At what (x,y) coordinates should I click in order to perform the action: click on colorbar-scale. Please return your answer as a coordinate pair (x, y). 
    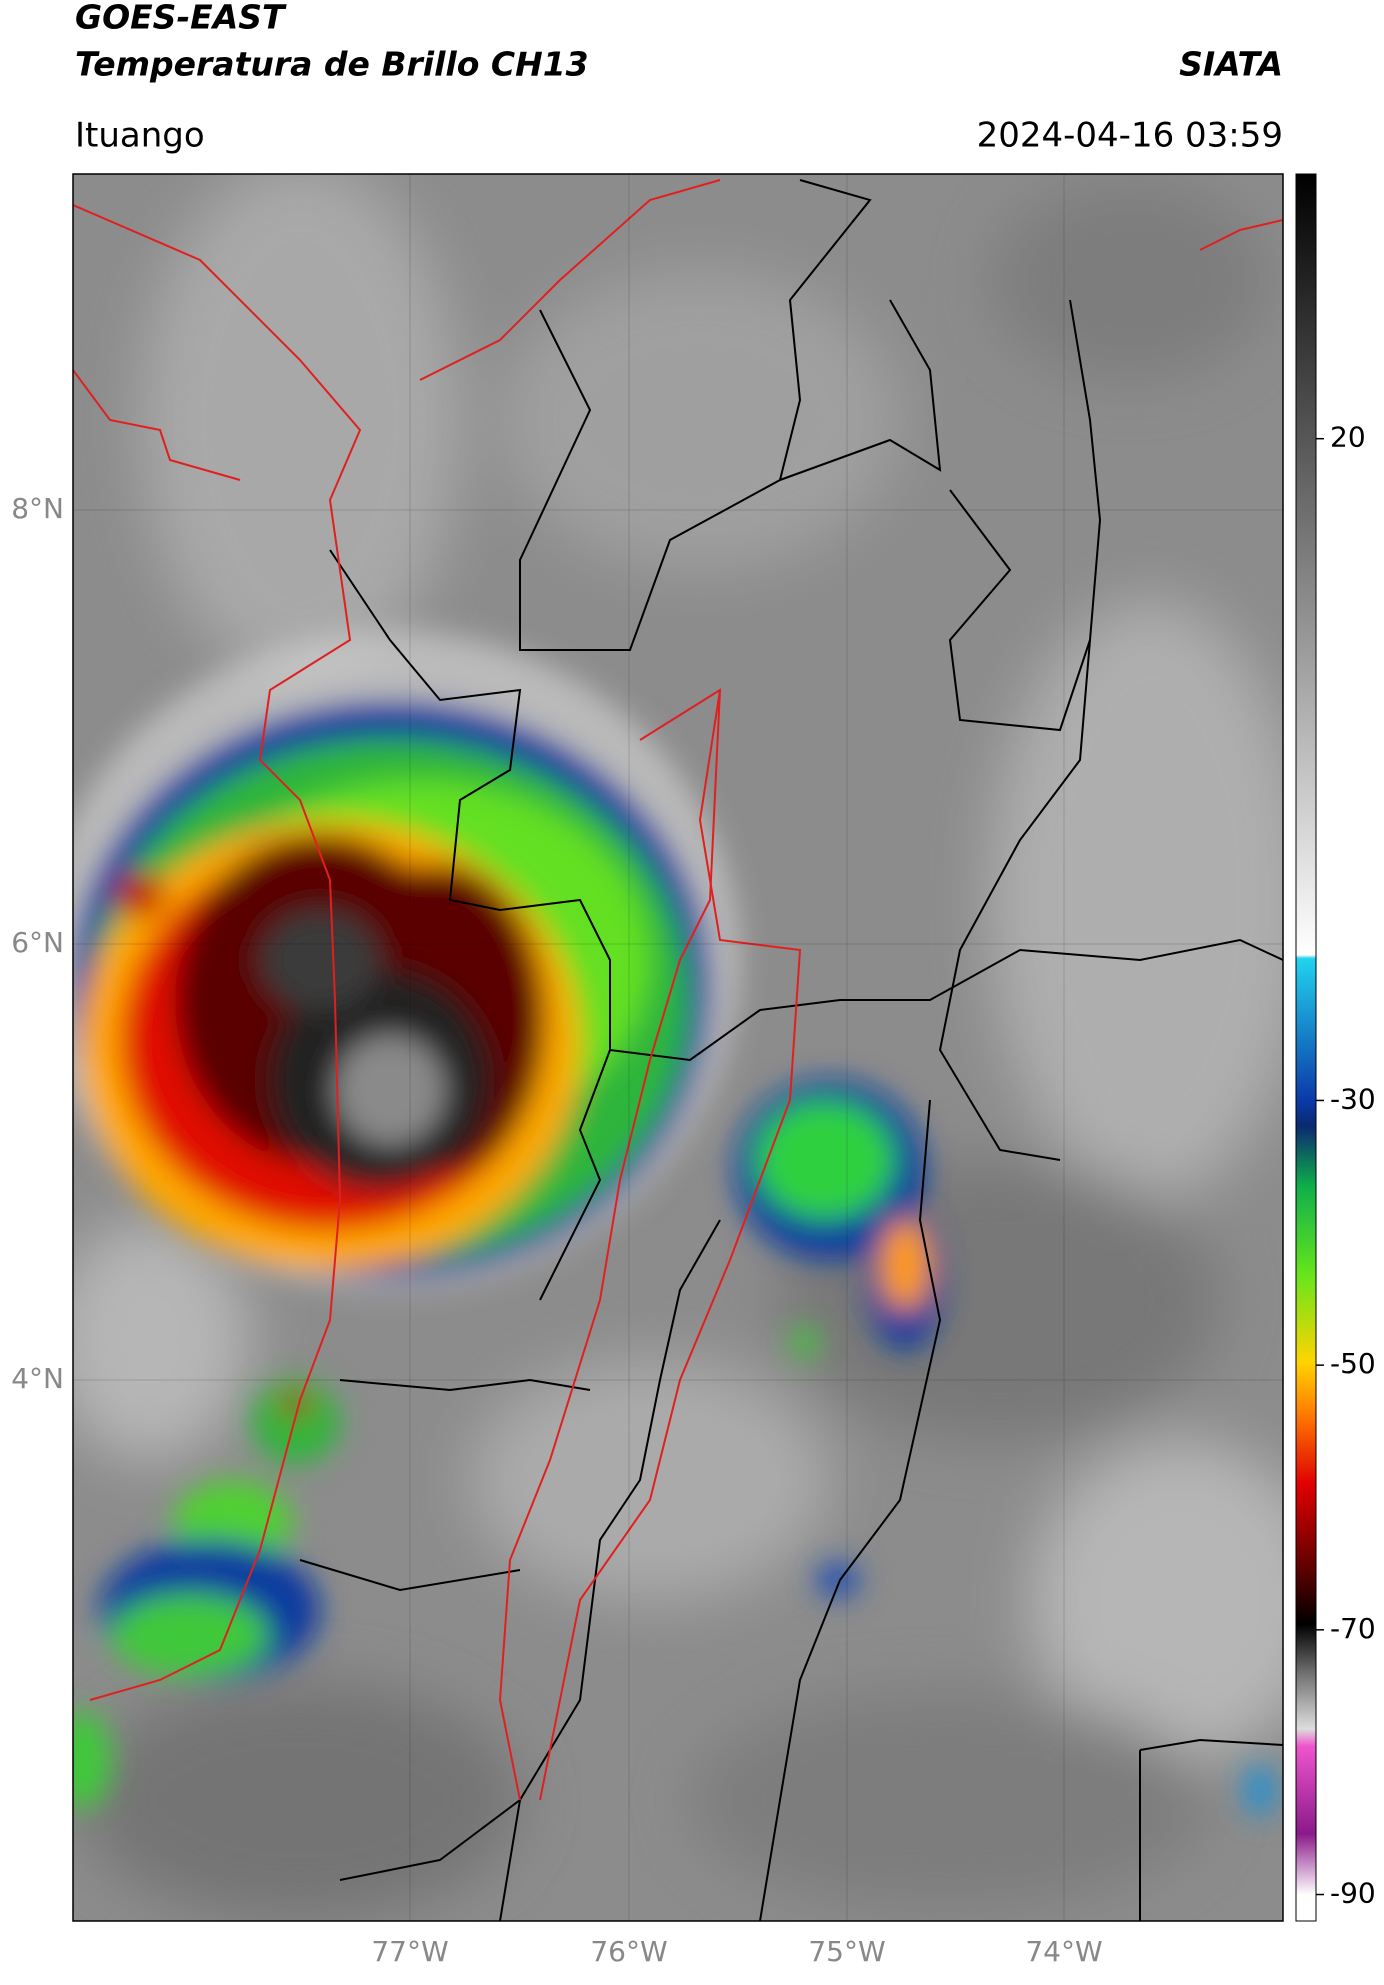
    Looking at the image, I should click on (1306, 1047).